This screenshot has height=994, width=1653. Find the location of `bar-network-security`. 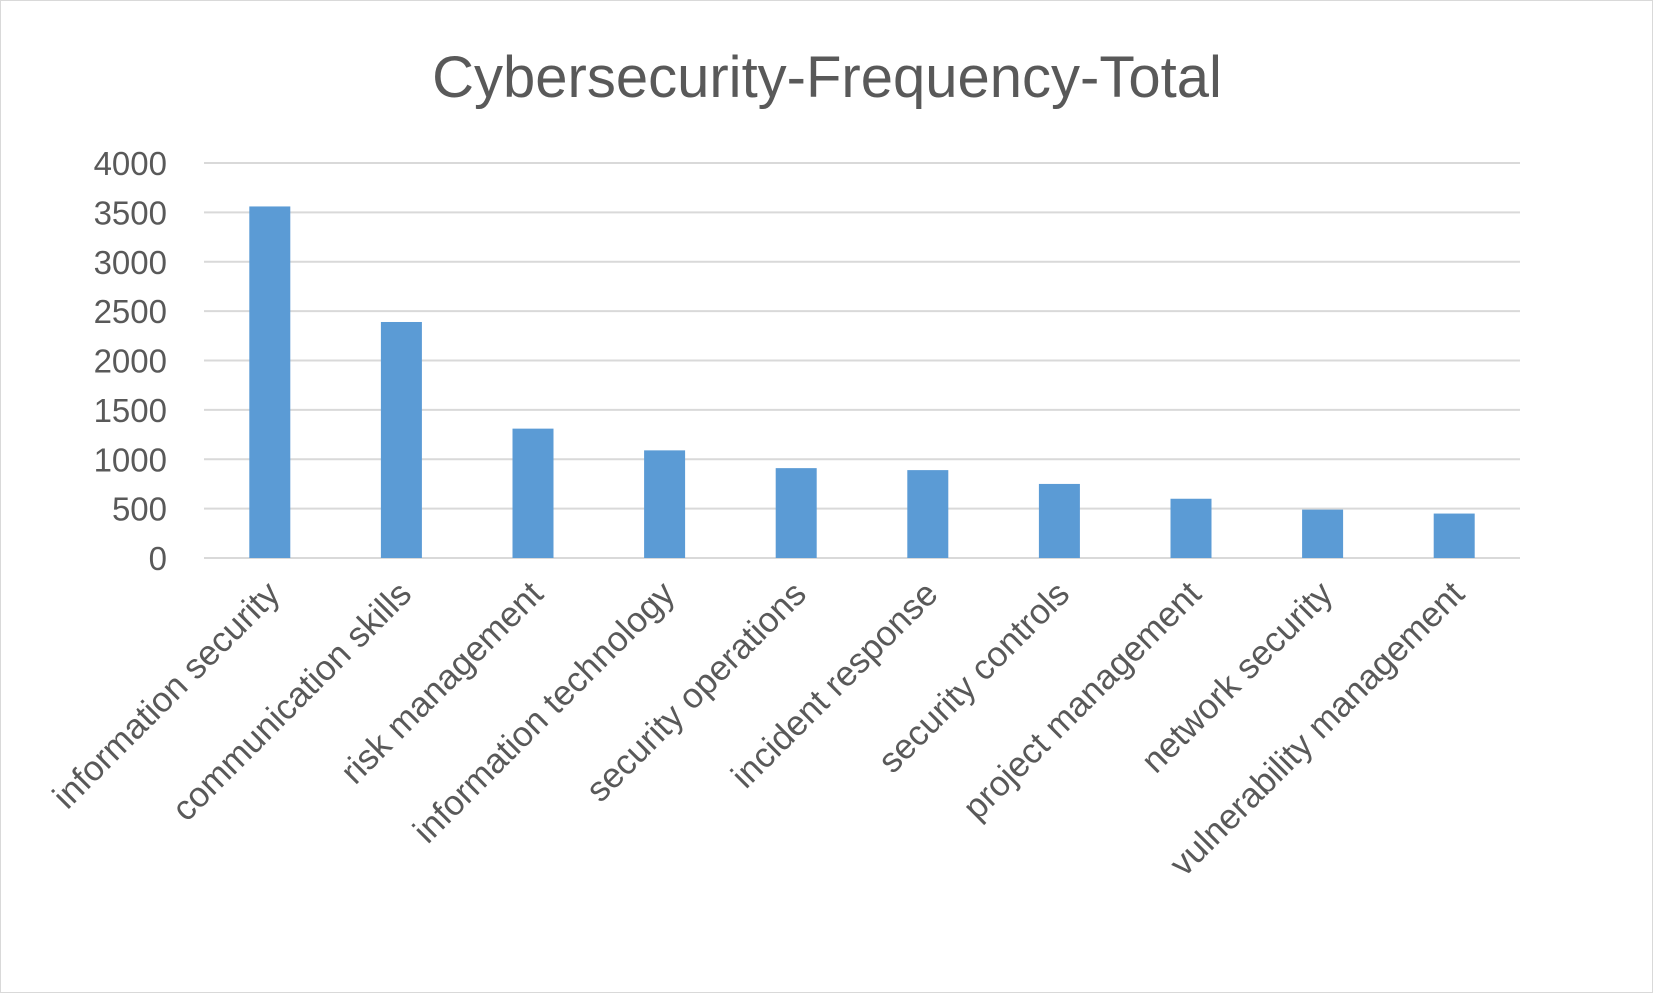

bar-network-security is located at coordinates (1323, 533).